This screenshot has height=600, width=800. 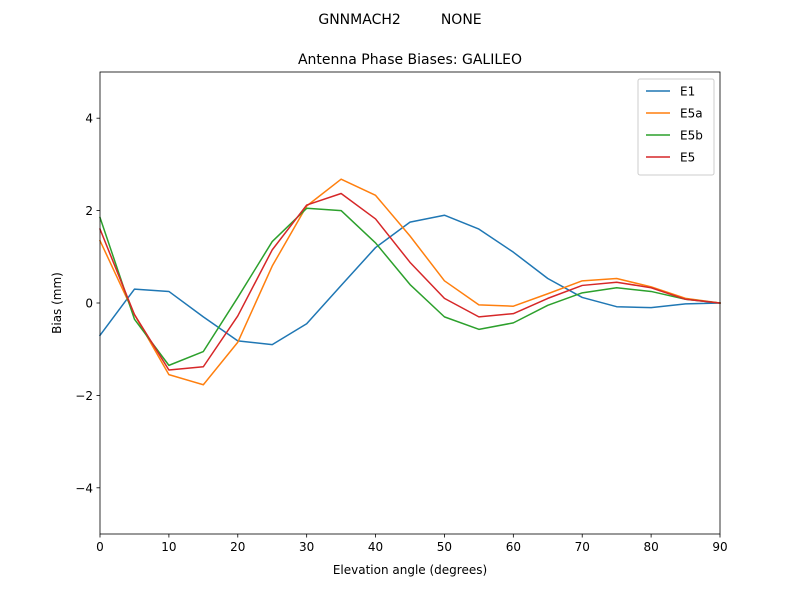 I want to click on y-axis-label: Bias (mm), so click(x=57, y=303).